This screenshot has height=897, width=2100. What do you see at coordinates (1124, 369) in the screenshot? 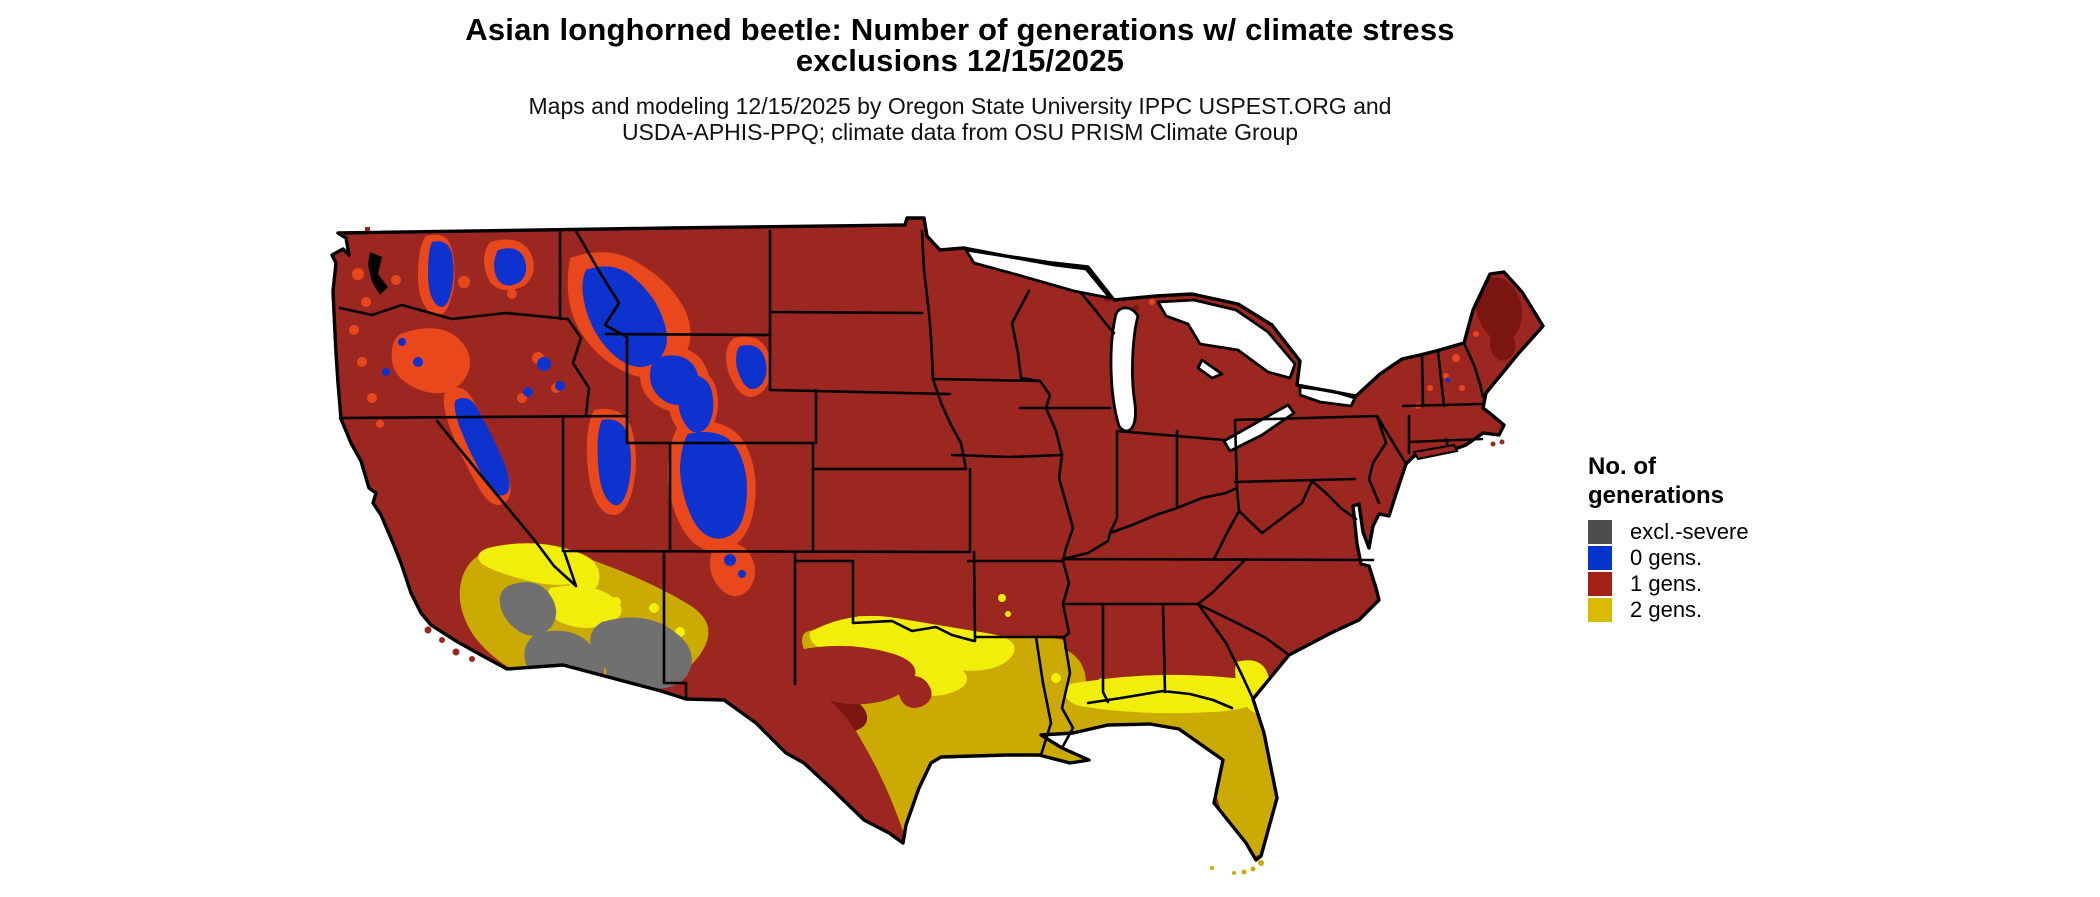
I see `lake-michigan` at bounding box center [1124, 369].